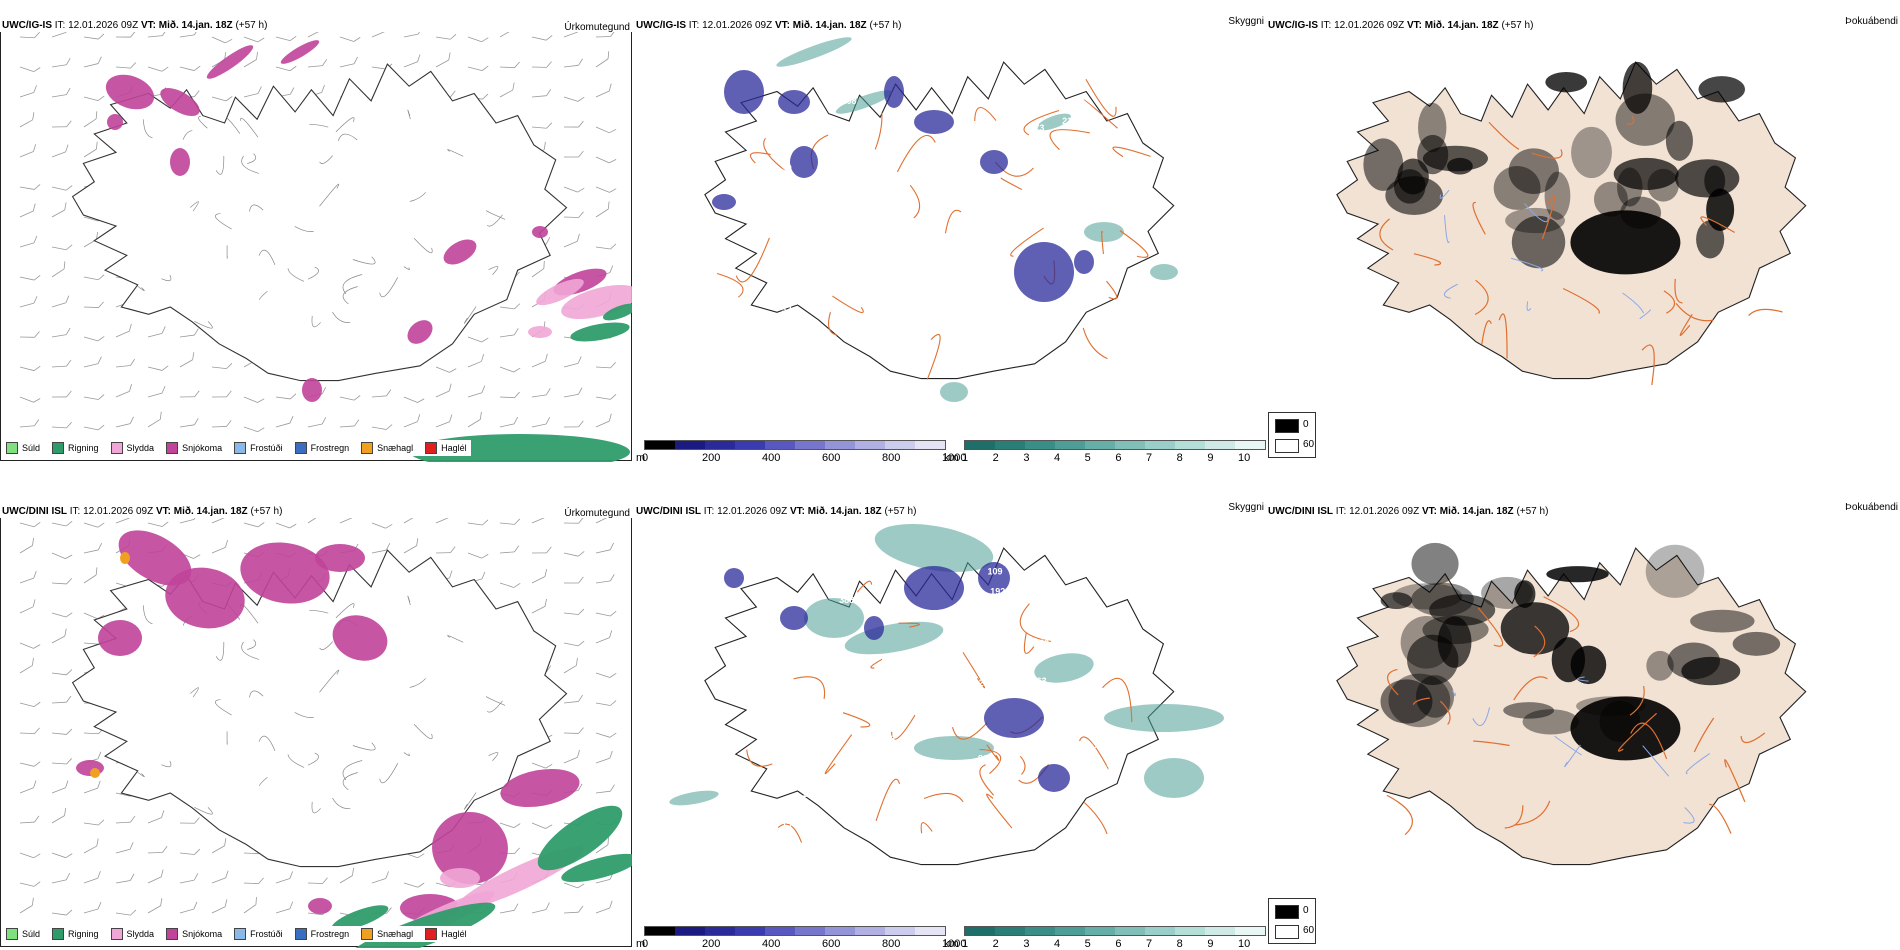 The width and height of the screenshot is (1900, 950). Describe the element at coordinates (954, 457) in the screenshot. I see `scale-tick: 1000` at that location.